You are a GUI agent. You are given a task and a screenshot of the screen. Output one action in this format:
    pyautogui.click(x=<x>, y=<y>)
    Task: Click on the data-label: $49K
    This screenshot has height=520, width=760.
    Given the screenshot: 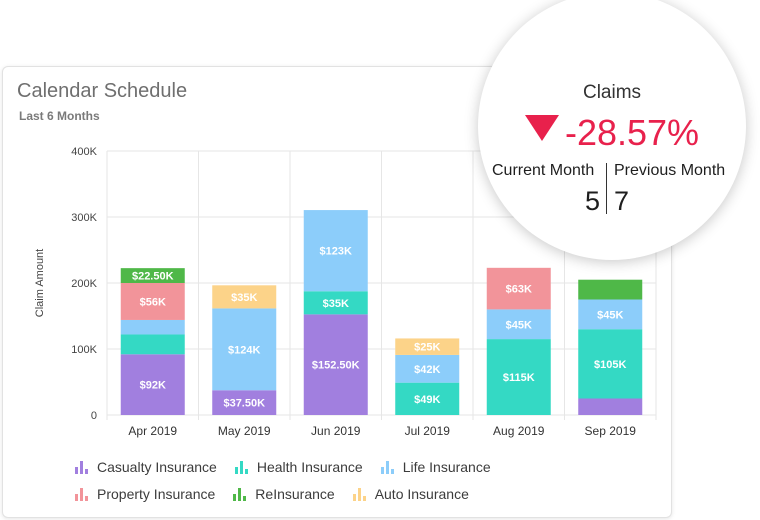 What is the action you would take?
    pyautogui.click(x=427, y=400)
    